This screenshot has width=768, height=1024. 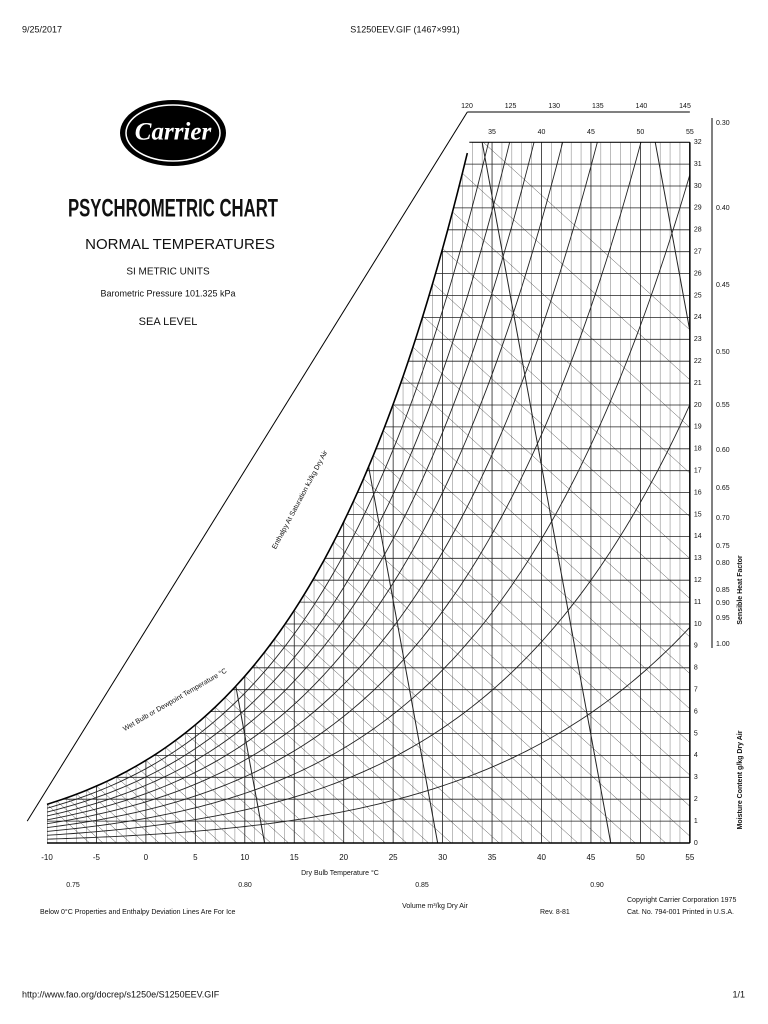 What do you see at coordinates (698, 536) in the screenshot?
I see `moisture-tick: 14` at bounding box center [698, 536].